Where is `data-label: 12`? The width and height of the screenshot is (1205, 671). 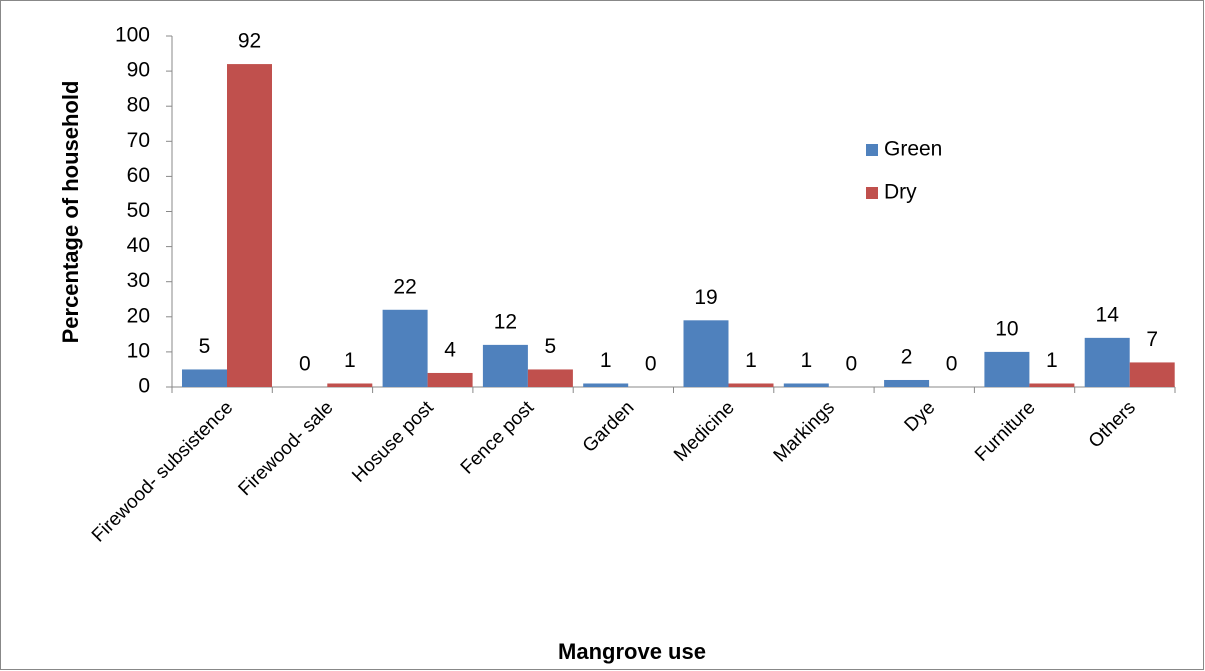 data-label: 12 is located at coordinates (505, 321).